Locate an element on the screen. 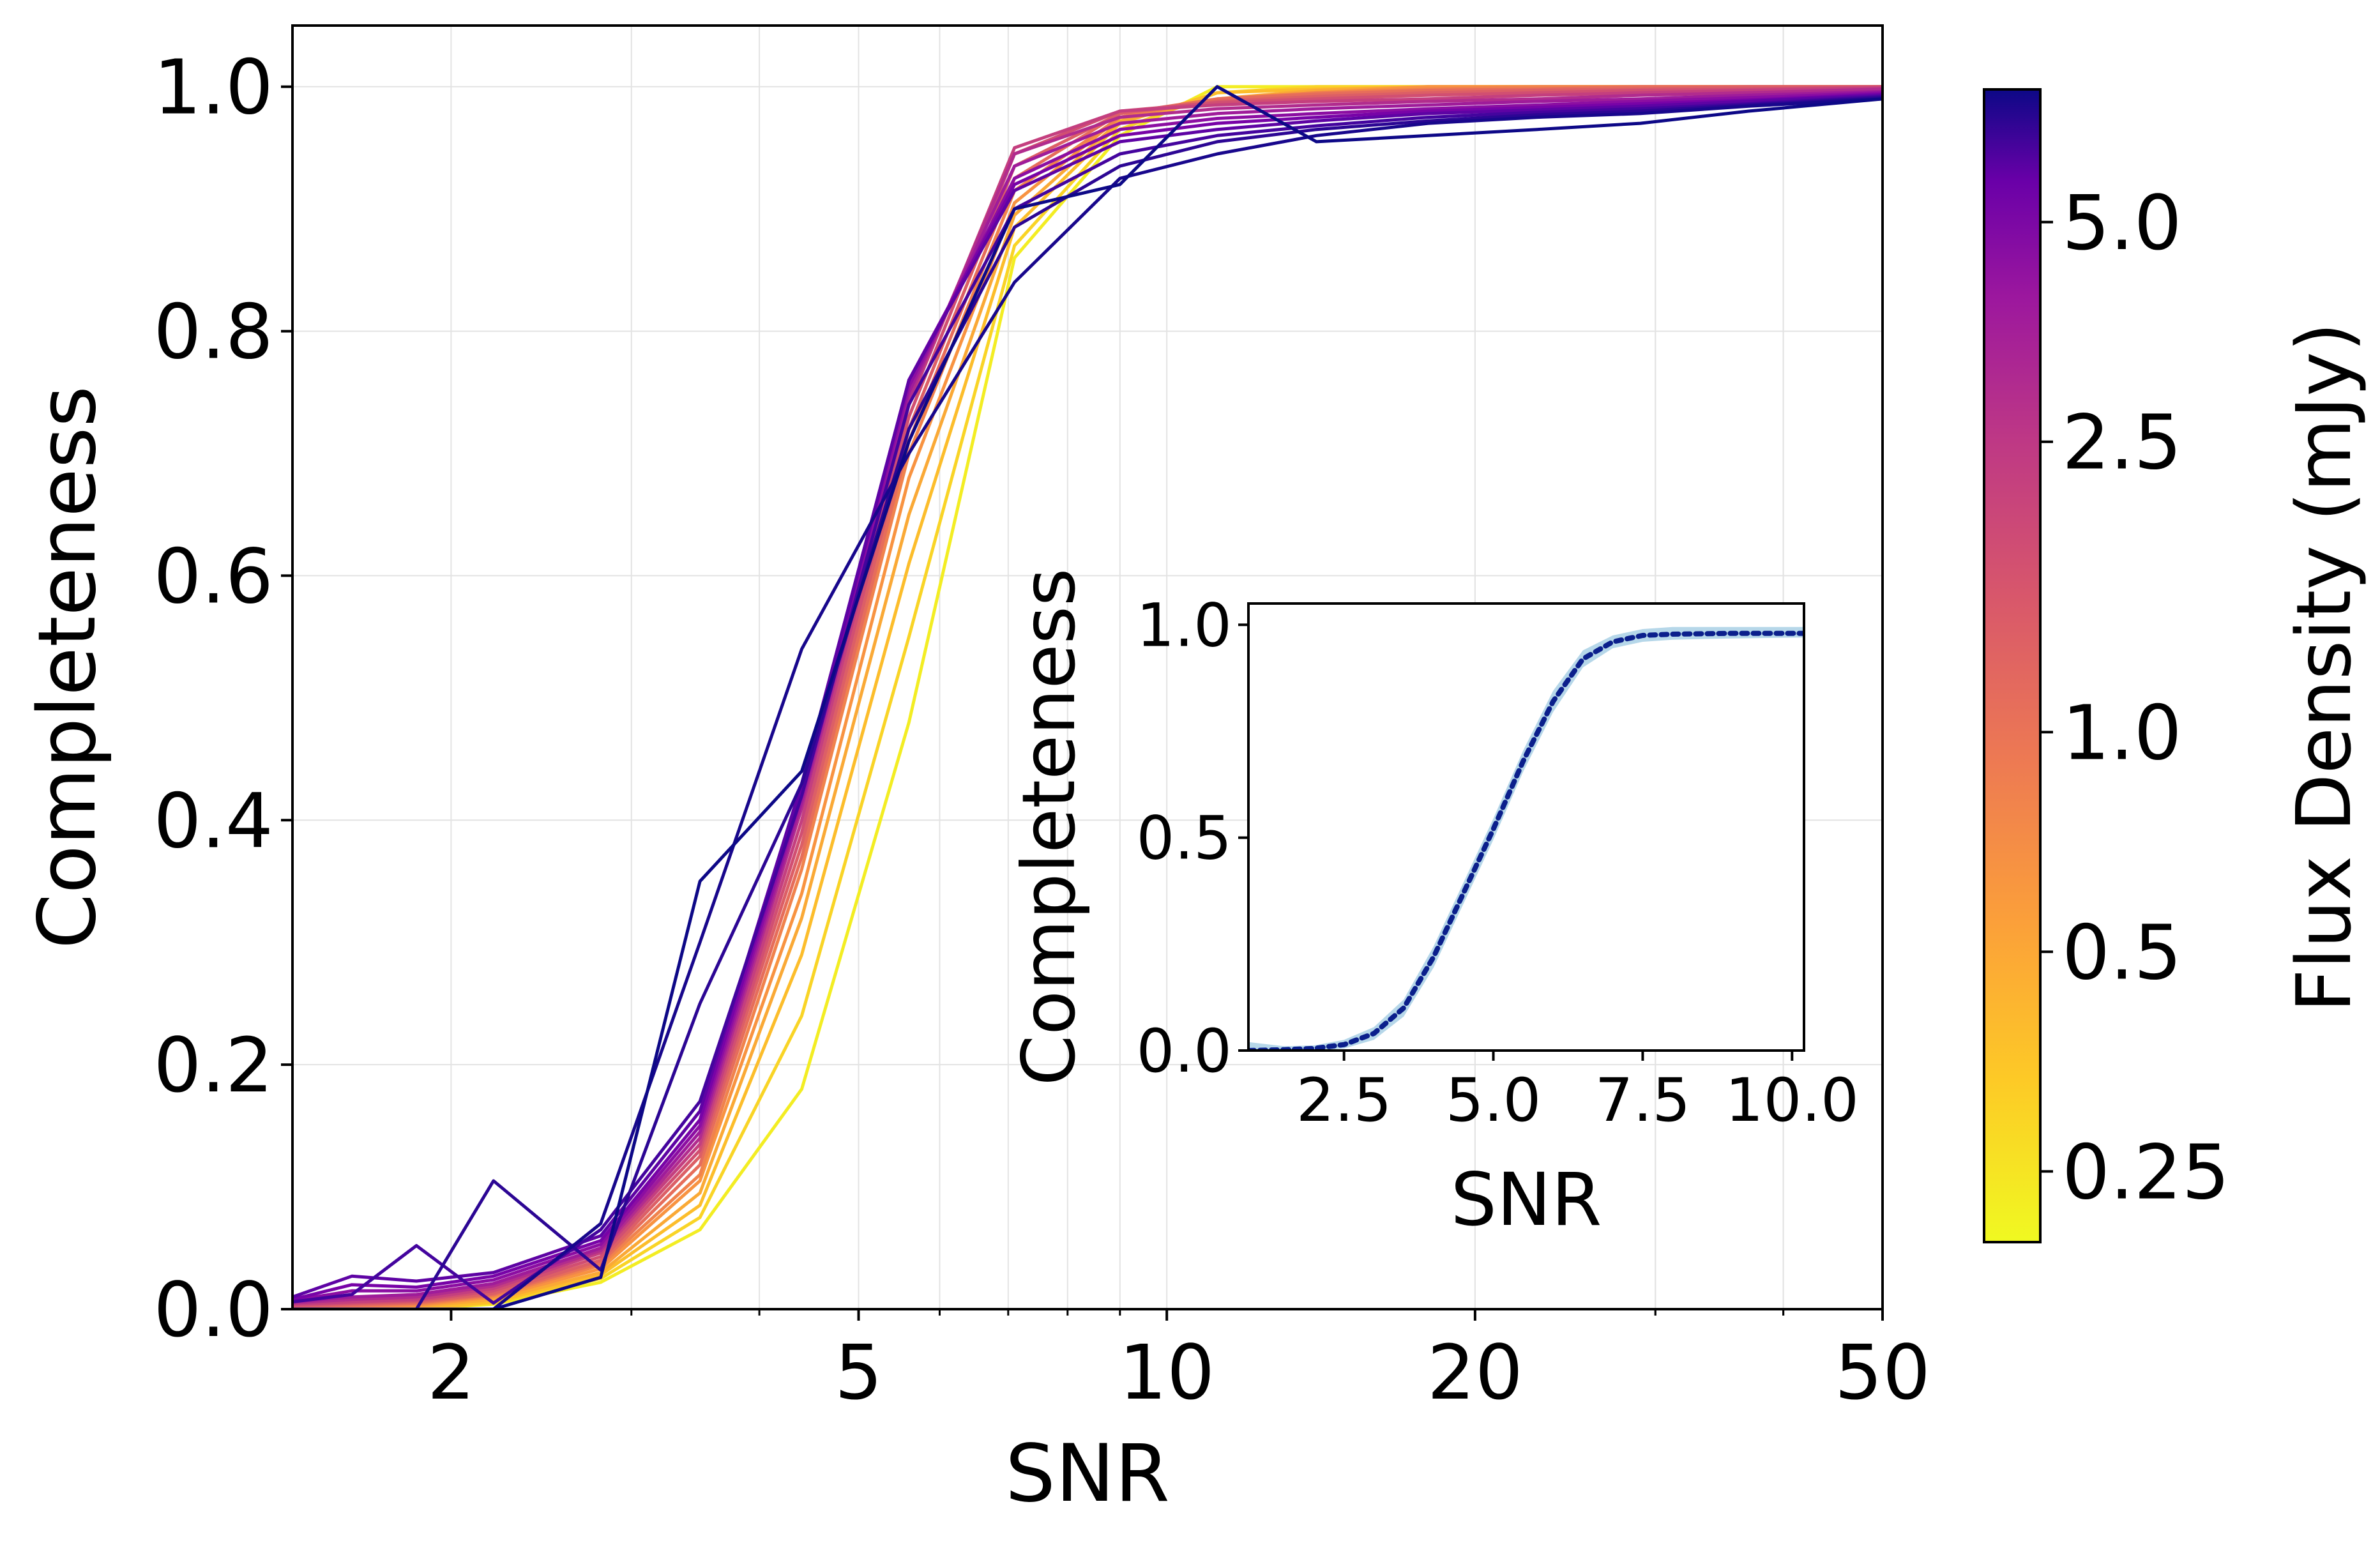 This screenshot has height=1541, width=2380. main-y-tick-label: 1.0 is located at coordinates (213, 87).